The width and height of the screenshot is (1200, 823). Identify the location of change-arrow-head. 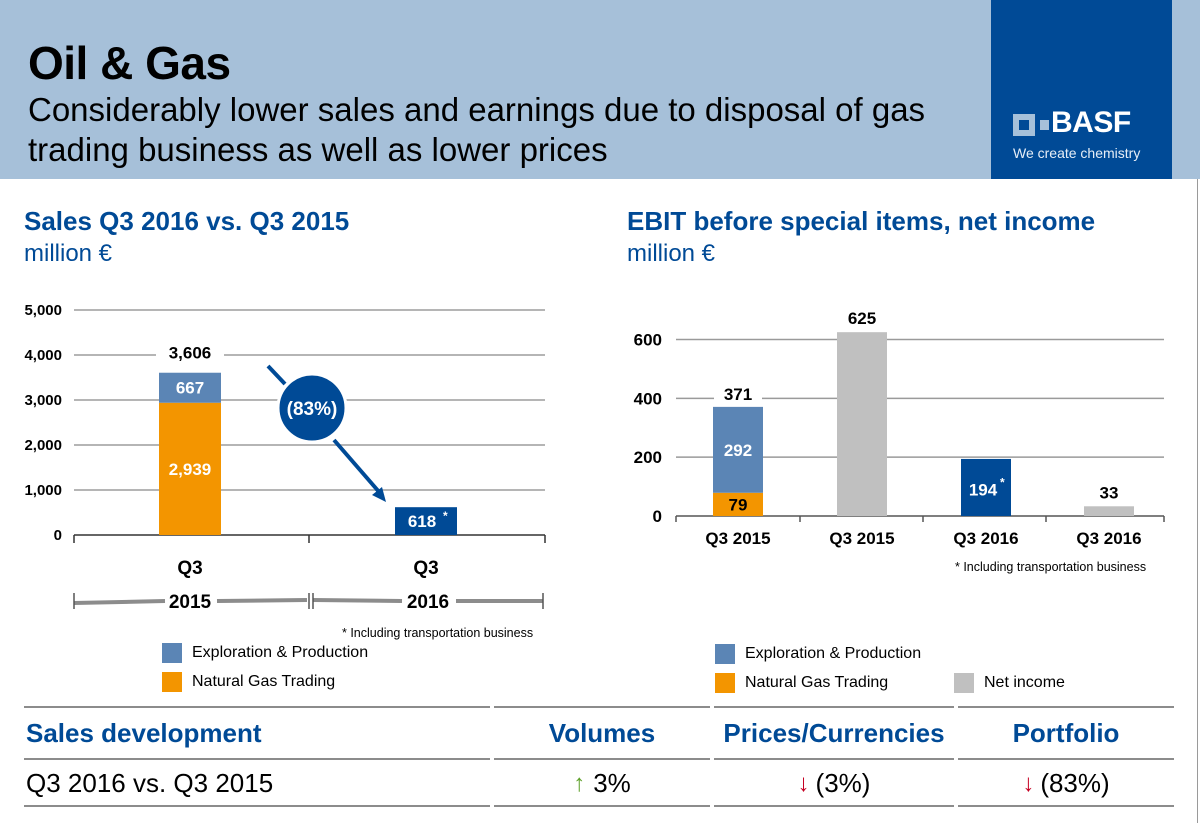
(379, 494).